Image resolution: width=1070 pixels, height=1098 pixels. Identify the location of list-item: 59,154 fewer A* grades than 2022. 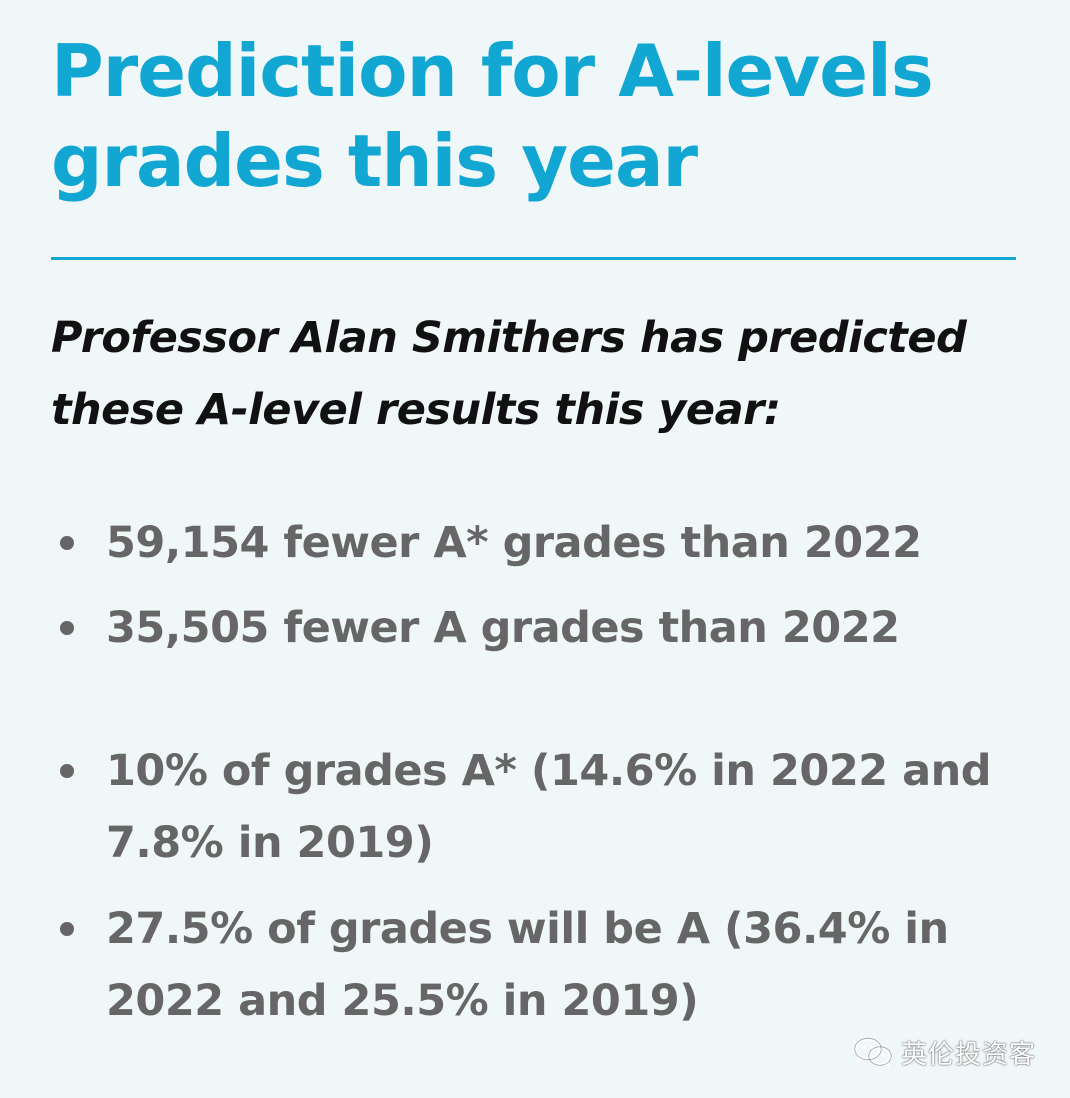
(540, 543).